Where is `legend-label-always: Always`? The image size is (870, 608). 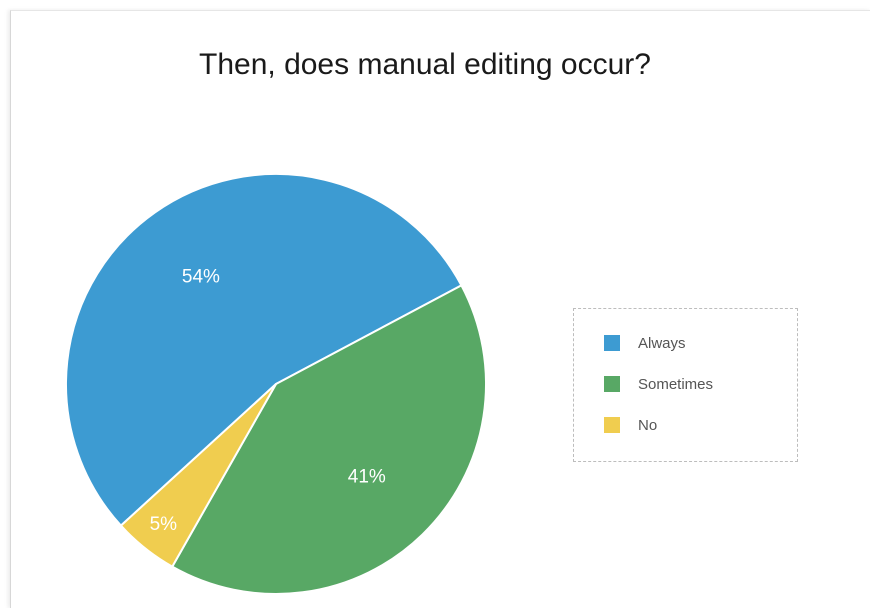
legend-label-always: Always is located at coordinates (662, 343).